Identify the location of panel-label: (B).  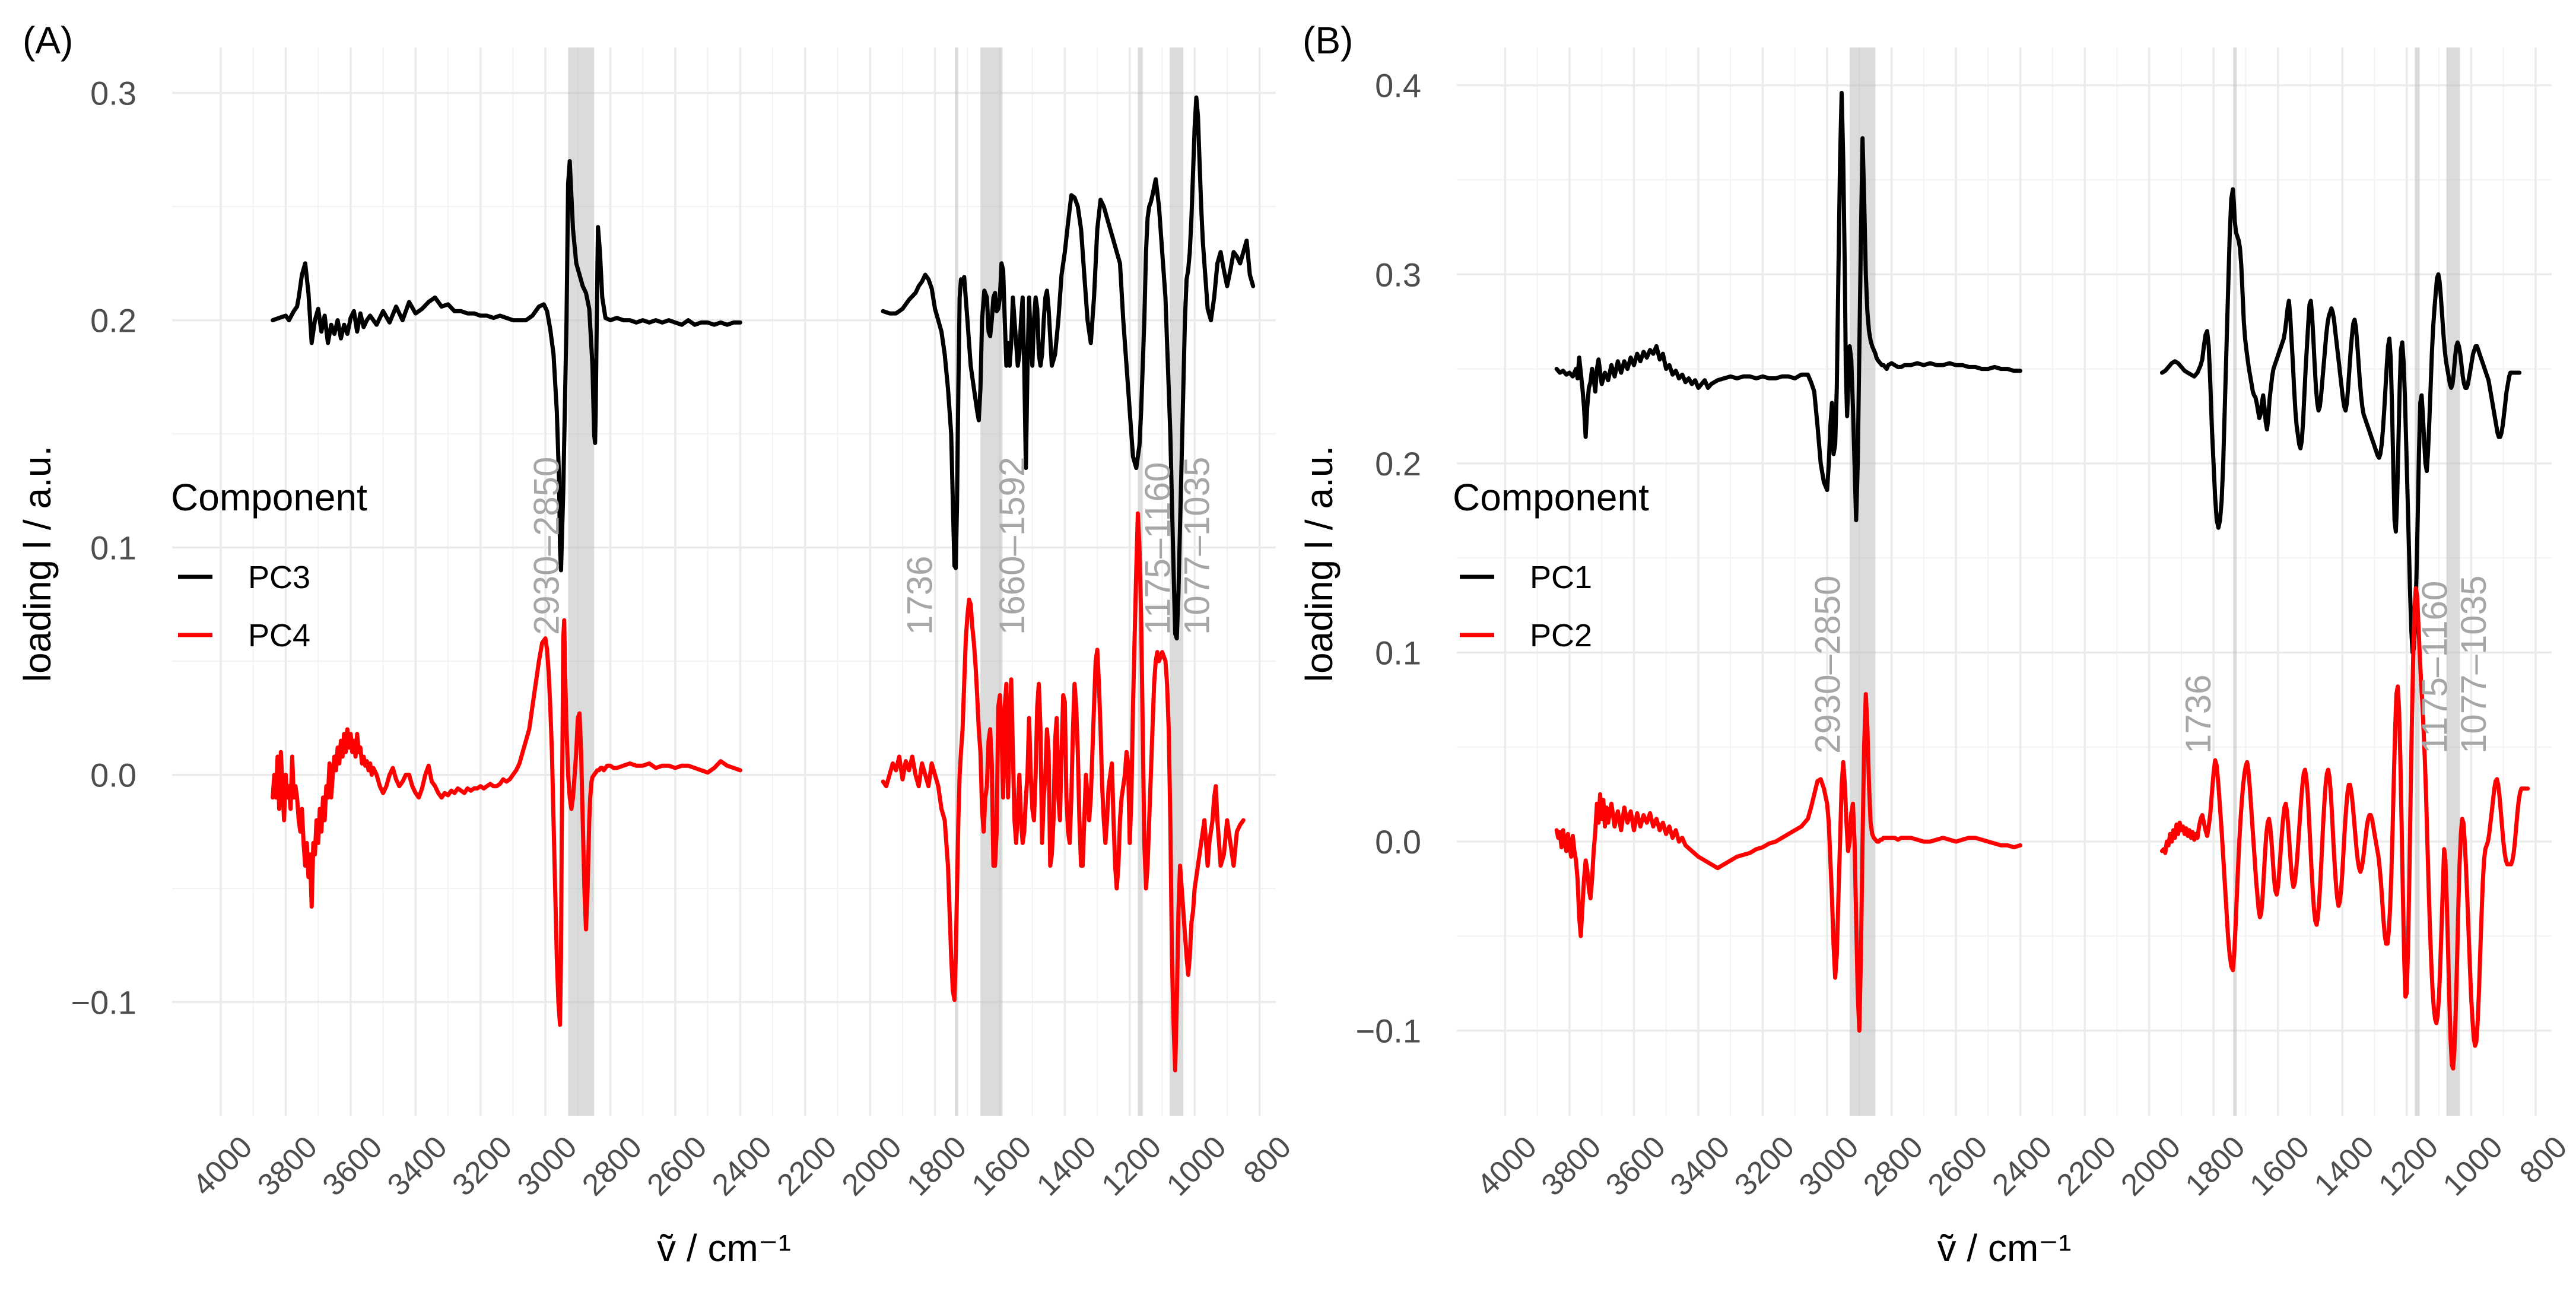
(1328, 41).